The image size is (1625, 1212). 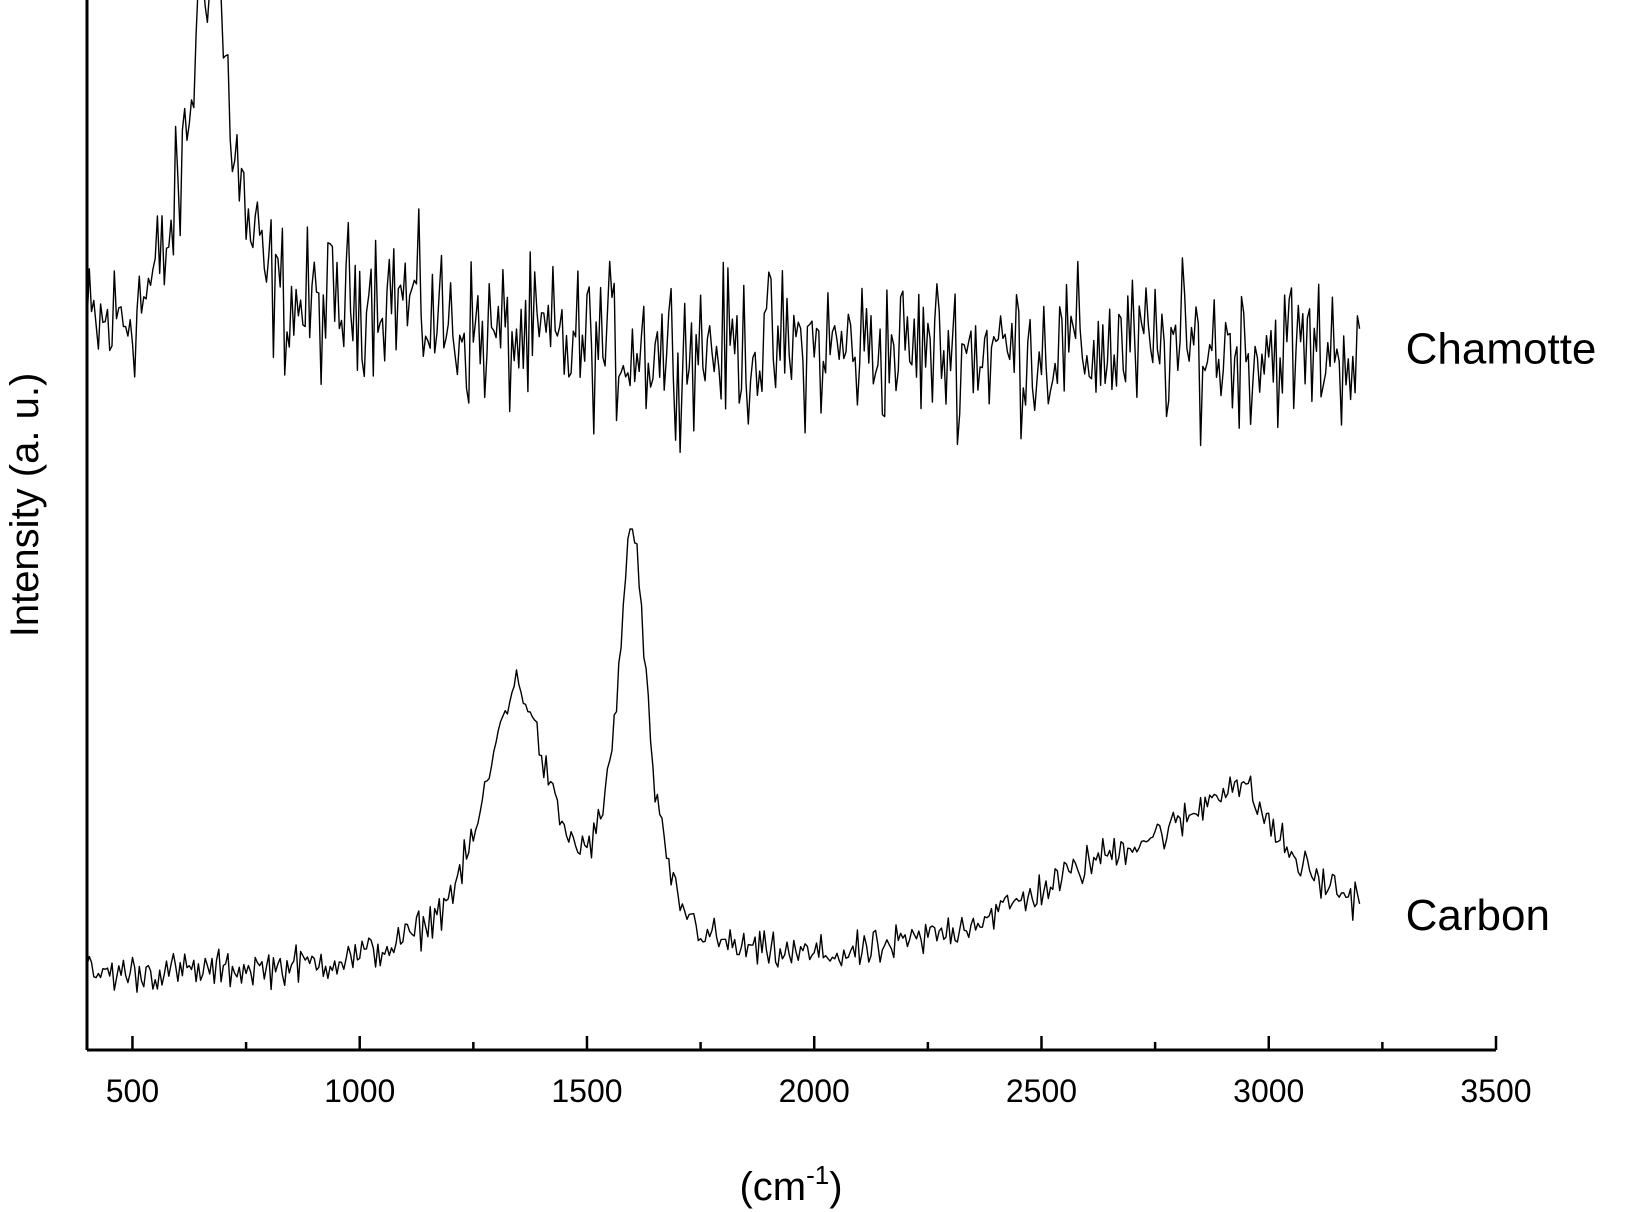 I want to click on x-tick-labels: 500 1000 1500 2000 2500 3000 3500, so click(x=819, y=1091).